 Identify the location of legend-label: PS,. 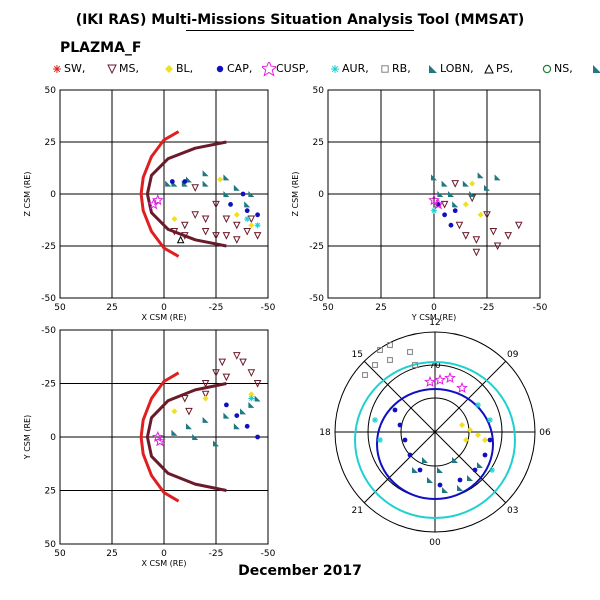
(505, 68).